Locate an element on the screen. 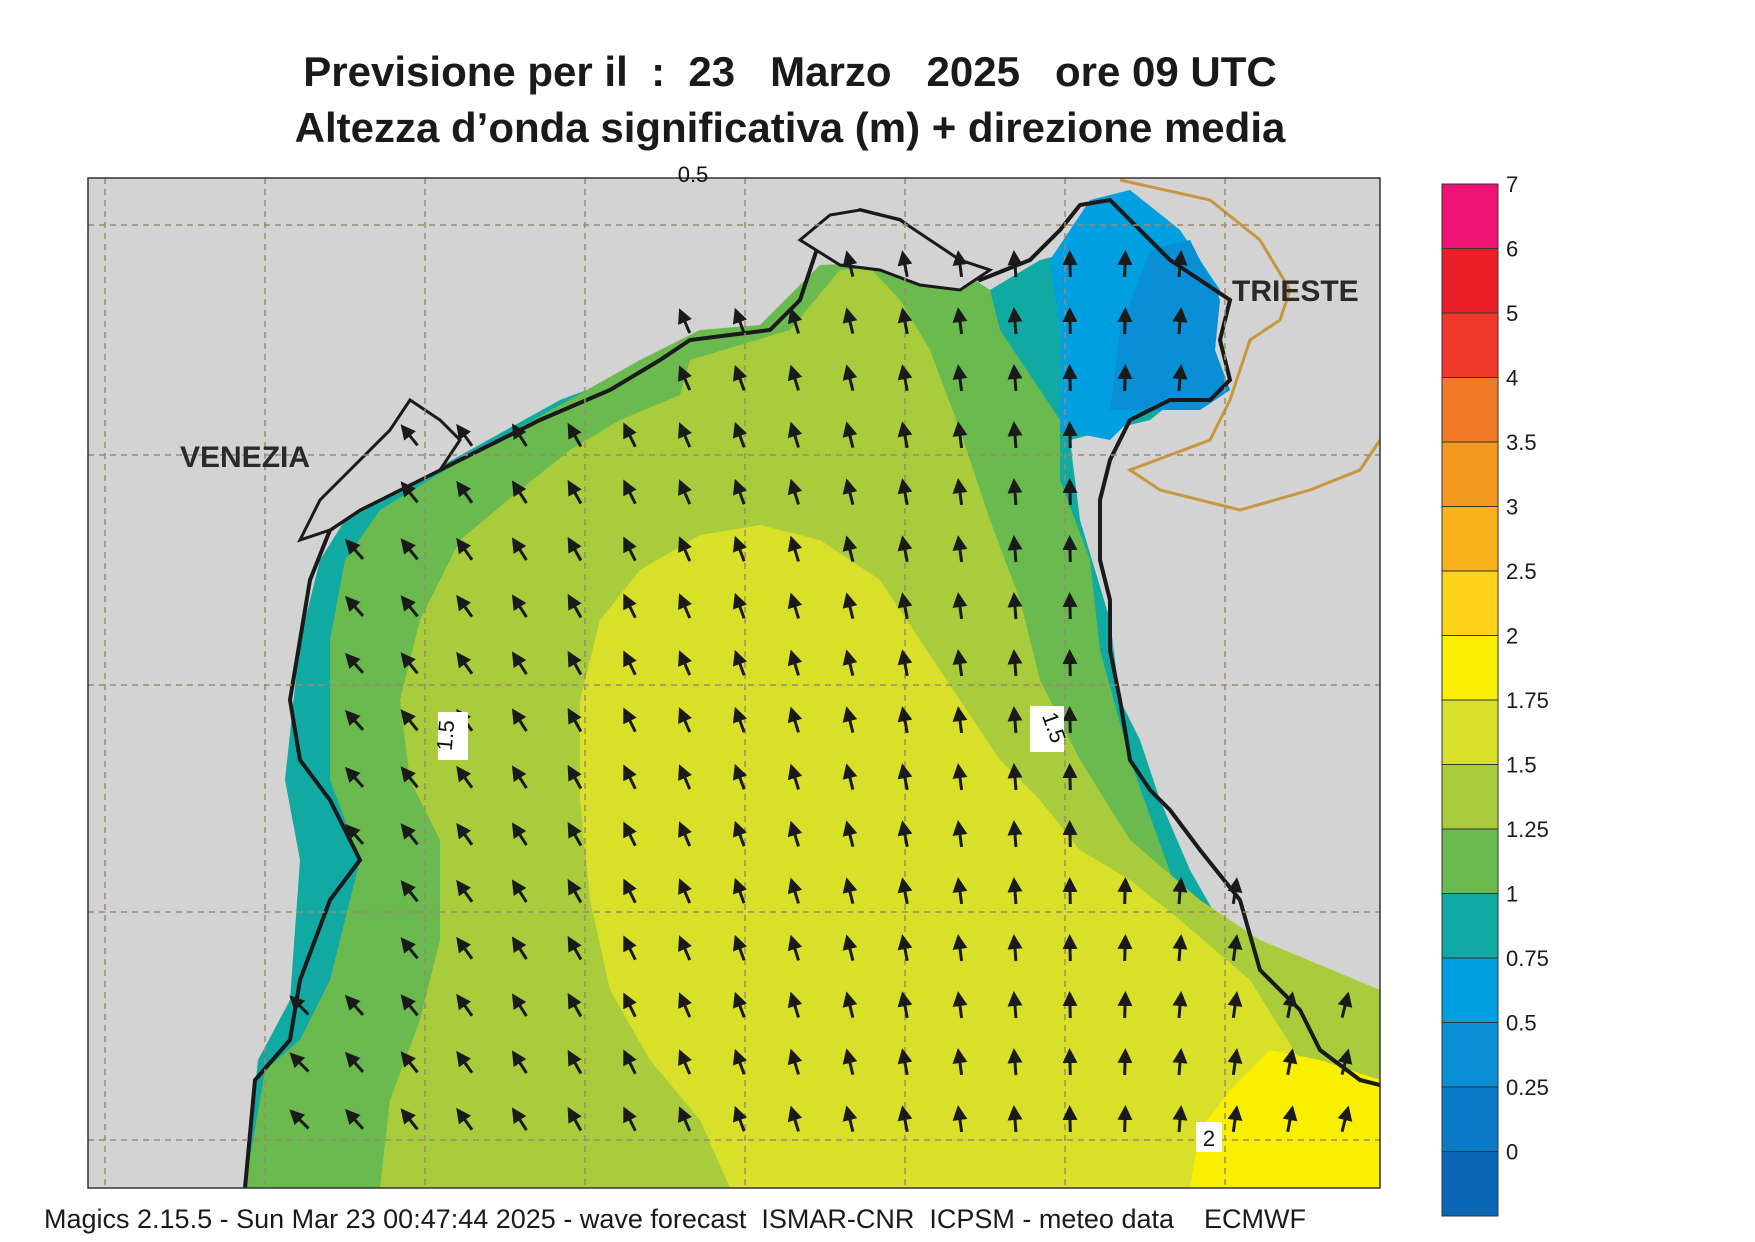 This screenshot has height=1242, width=1755. city-label-trieste: TRIESTE is located at coordinates (1295, 291).